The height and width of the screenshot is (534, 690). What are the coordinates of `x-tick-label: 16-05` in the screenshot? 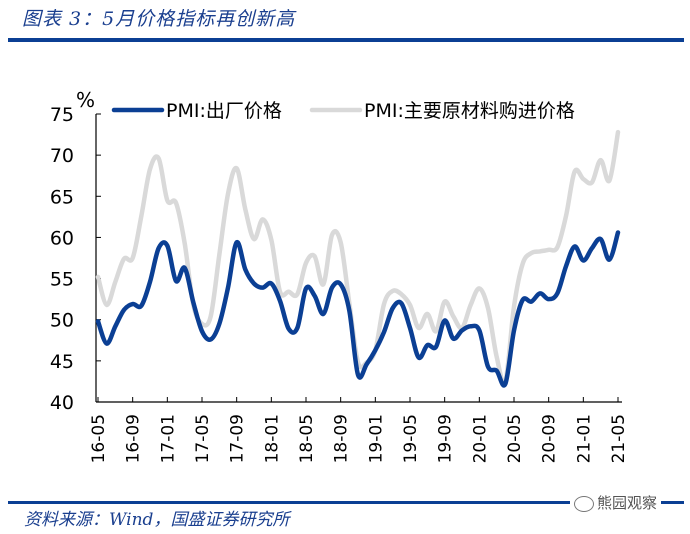 It's located at (99, 438).